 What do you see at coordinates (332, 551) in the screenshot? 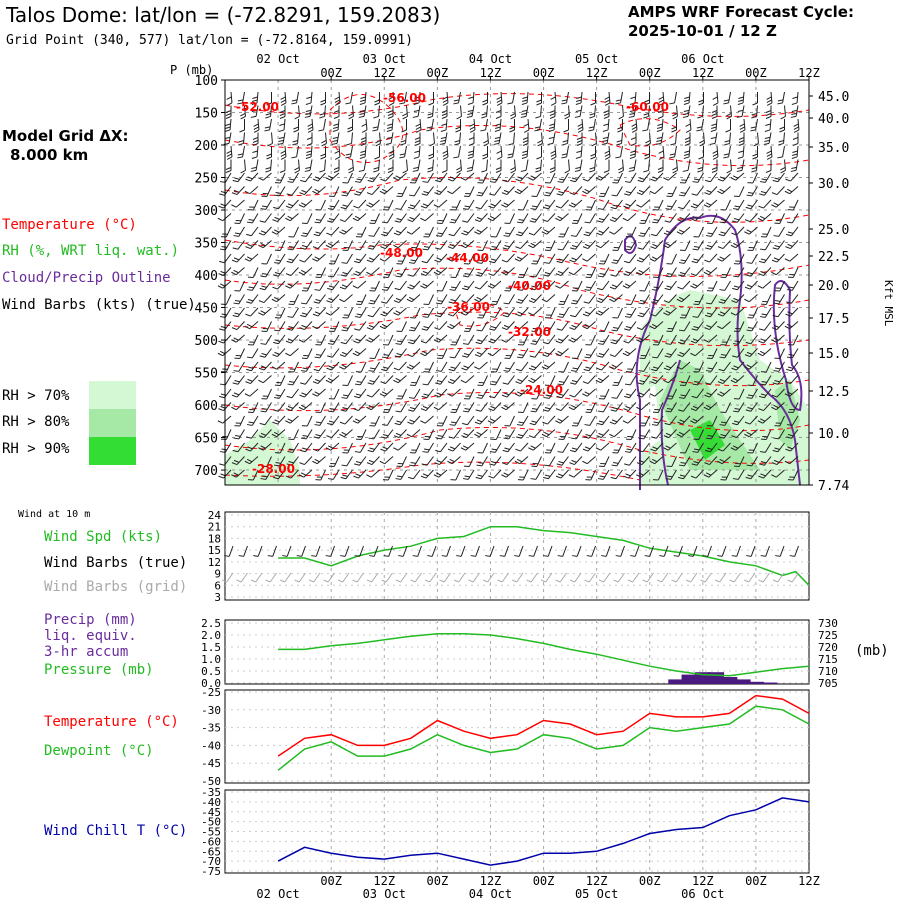
I see `wind10-barb-shaft` at bounding box center [332, 551].